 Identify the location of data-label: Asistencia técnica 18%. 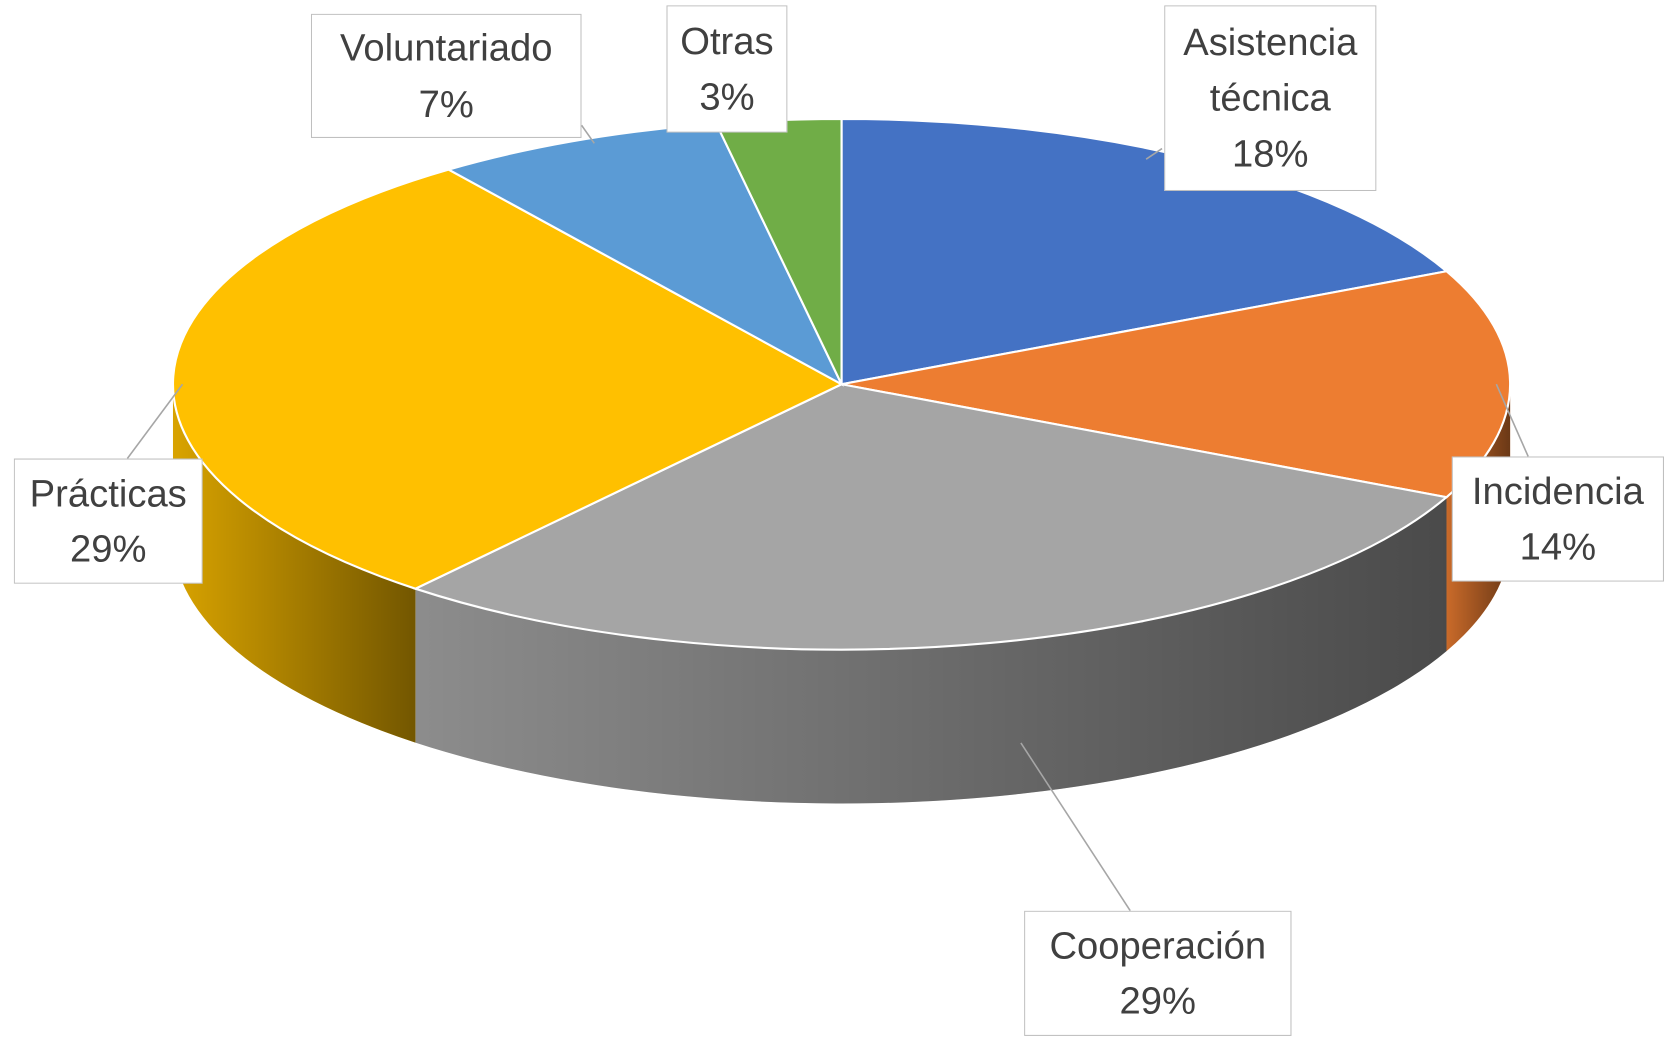
(1270, 98).